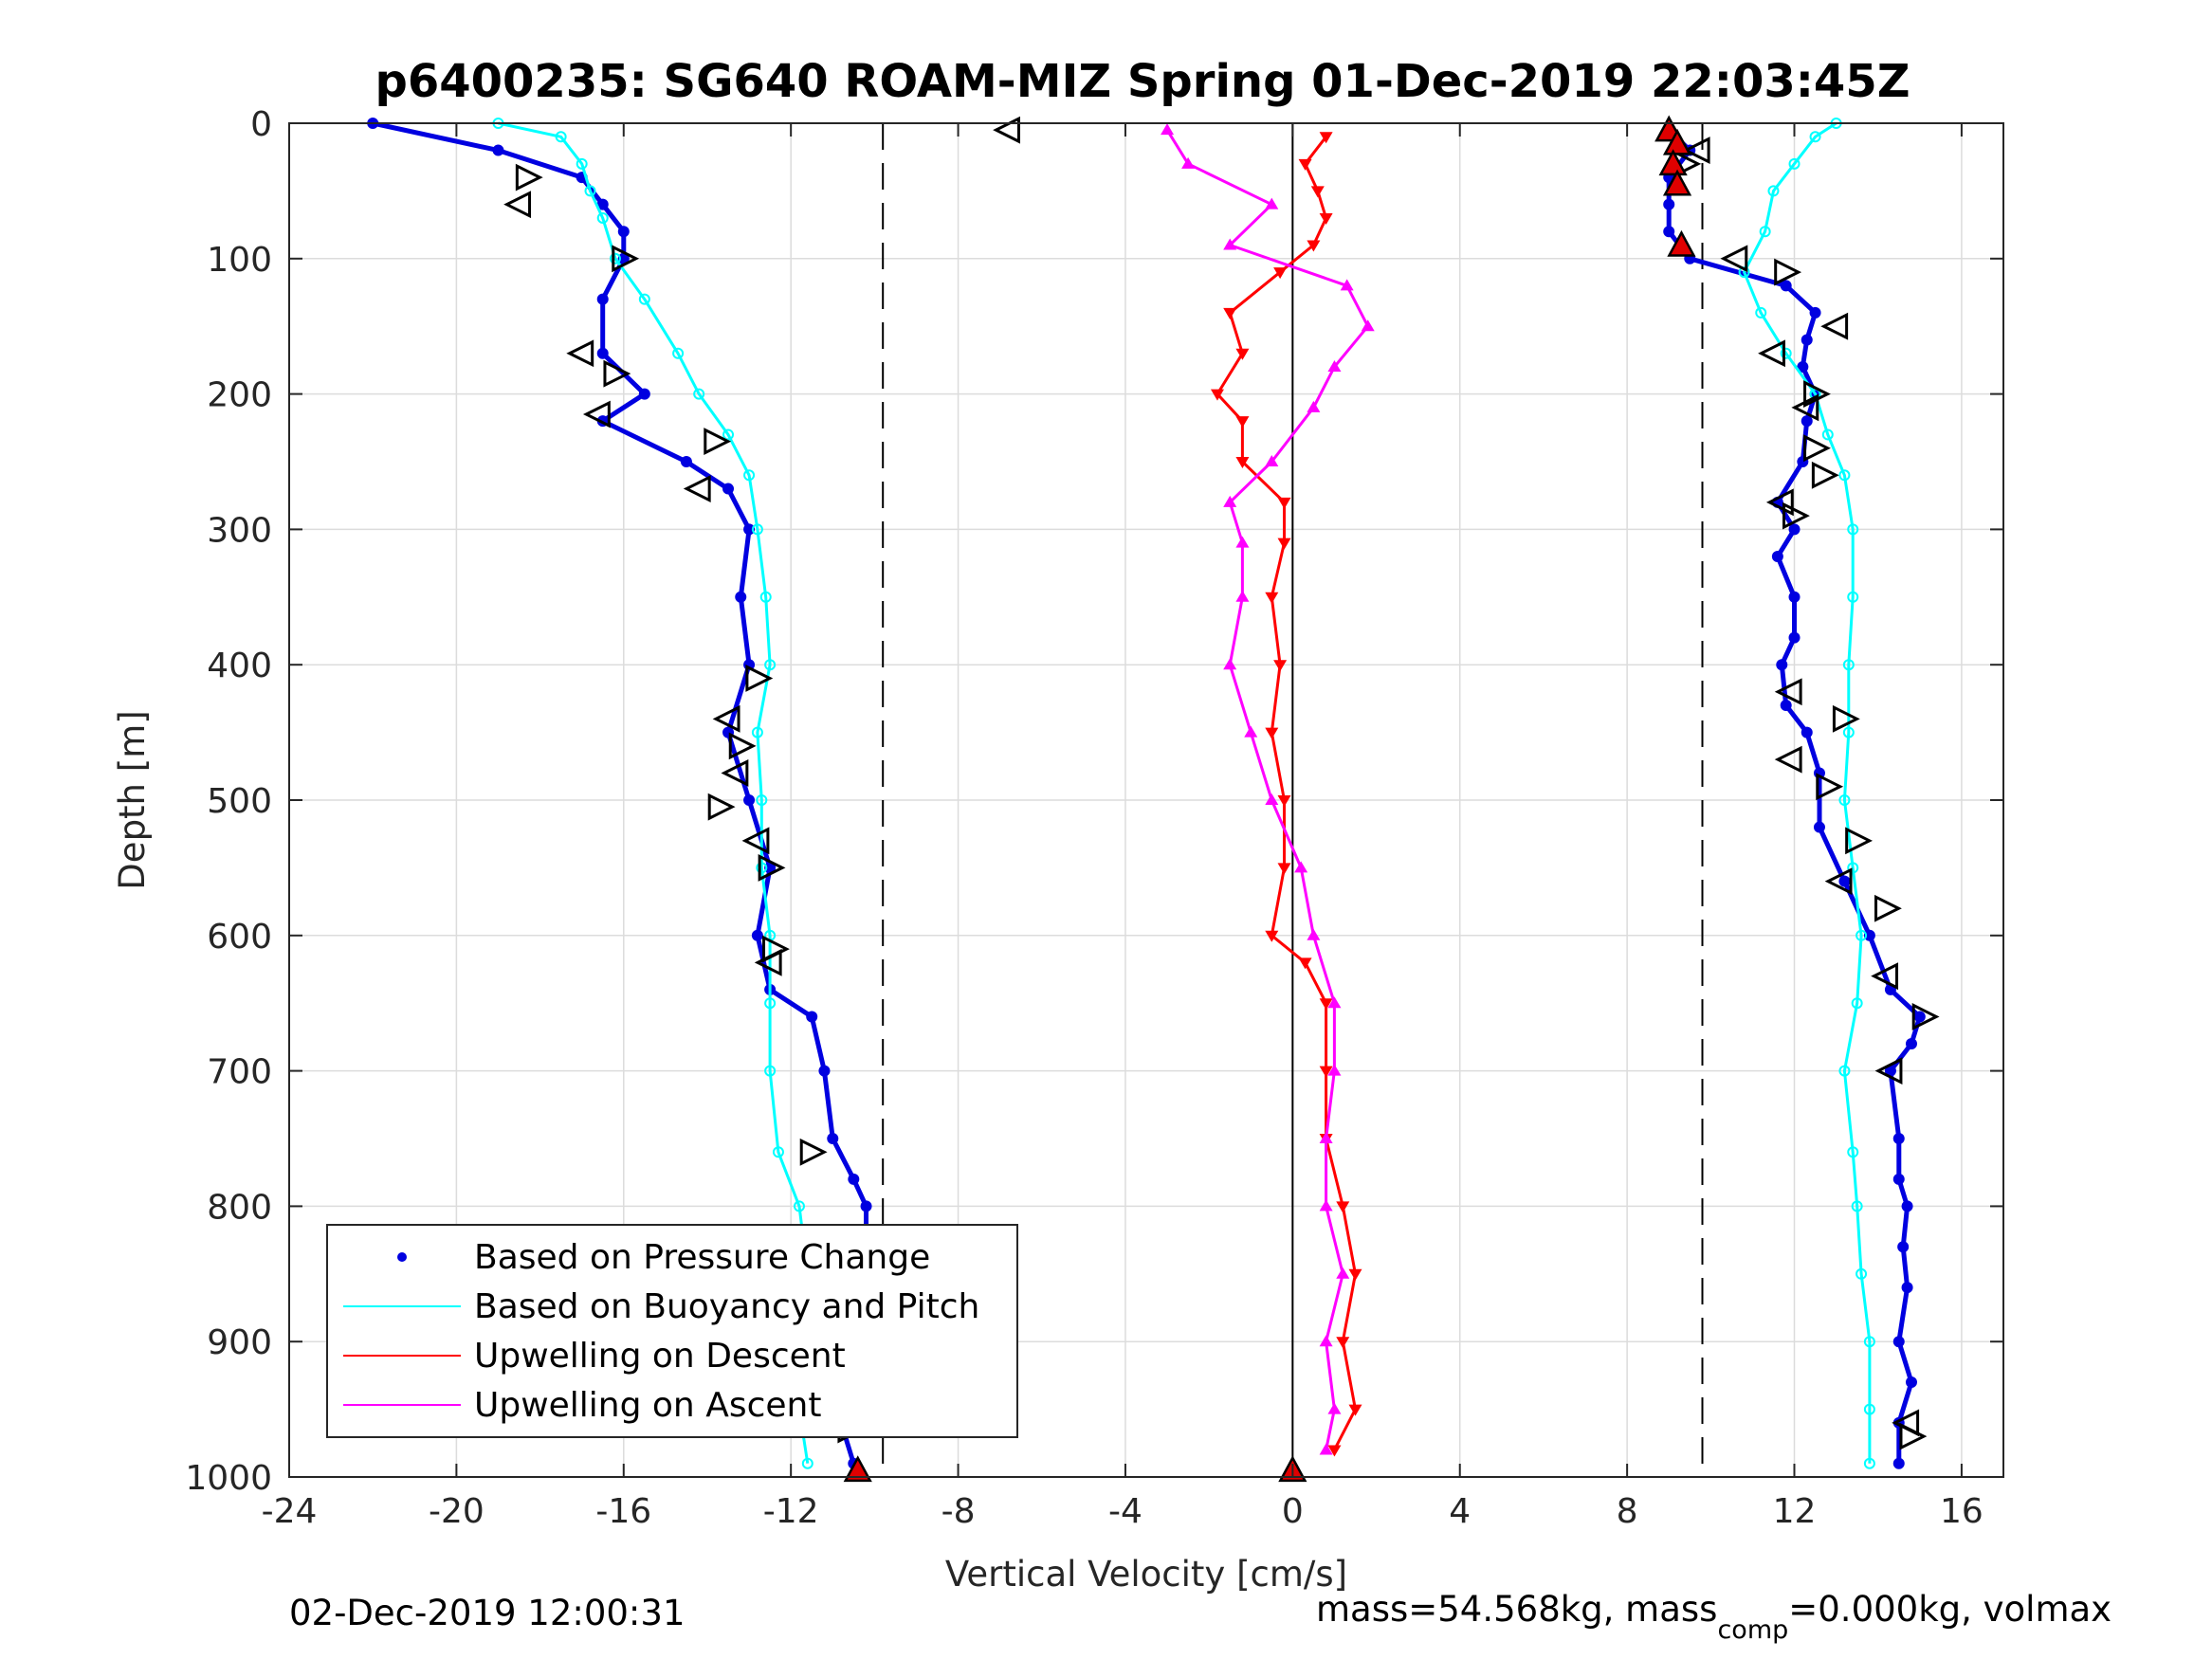 The width and height of the screenshot is (2212, 1659). What do you see at coordinates (1460, 1511) in the screenshot?
I see `x-tick-label: 4` at bounding box center [1460, 1511].